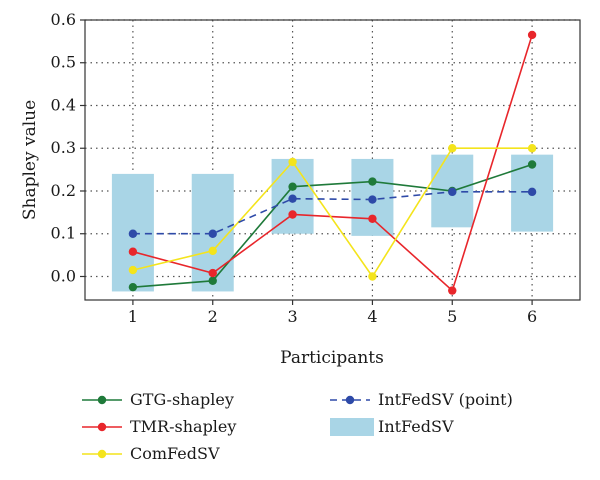  What do you see at coordinates (532, 316) in the screenshot?
I see `x-tick-label: 6` at bounding box center [532, 316].